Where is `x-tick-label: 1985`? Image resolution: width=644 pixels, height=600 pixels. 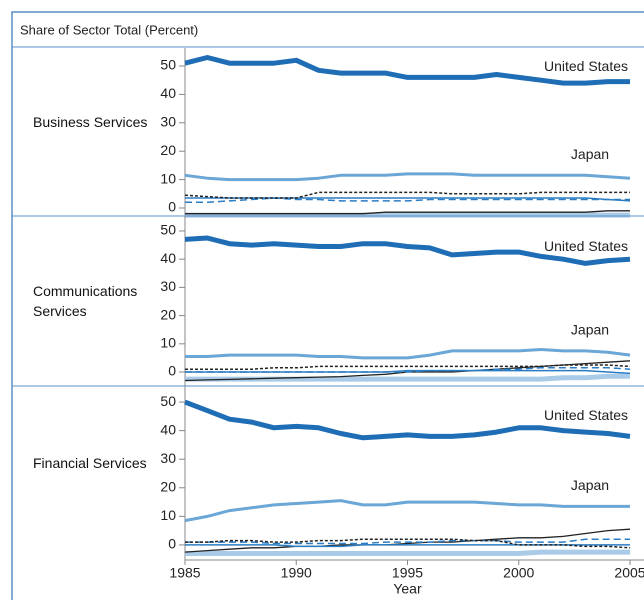 x-tick-label: 1985 is located at coordinates (184, 573).